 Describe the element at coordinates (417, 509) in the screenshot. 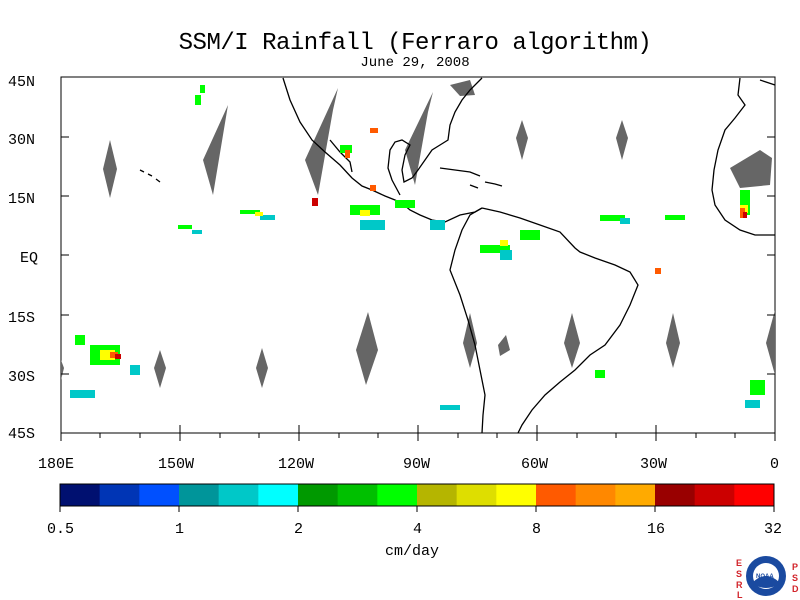

I see `colorbar-ticks` at that location.